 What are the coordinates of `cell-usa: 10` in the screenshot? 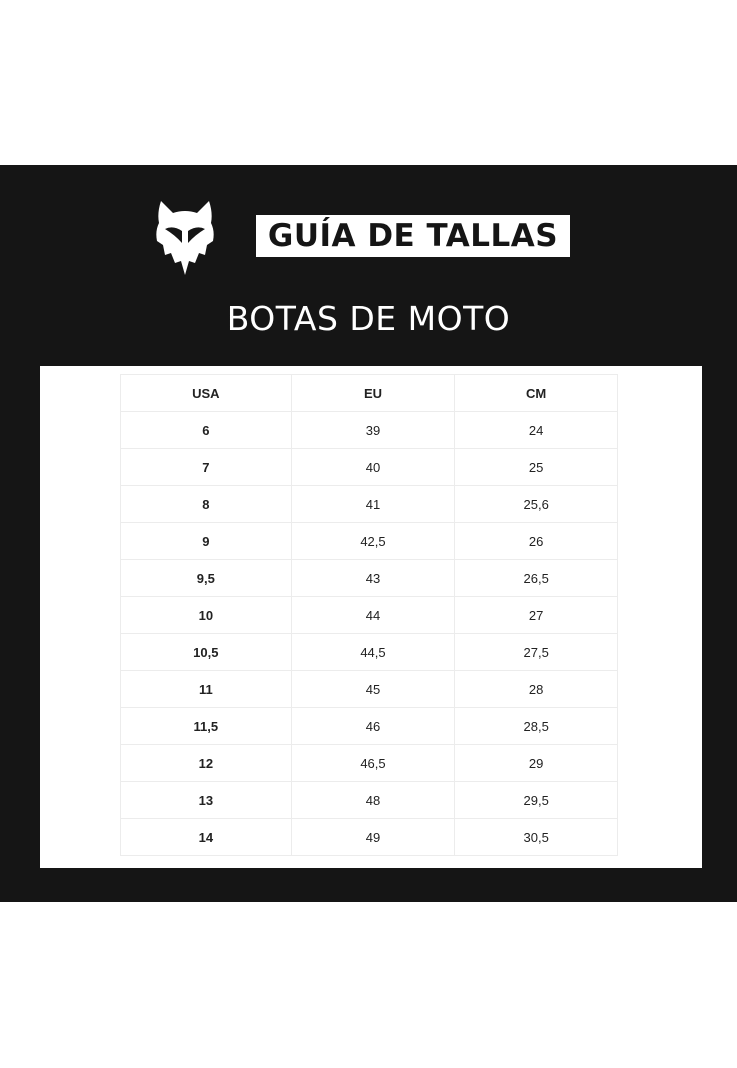 It's located at (206, 615).